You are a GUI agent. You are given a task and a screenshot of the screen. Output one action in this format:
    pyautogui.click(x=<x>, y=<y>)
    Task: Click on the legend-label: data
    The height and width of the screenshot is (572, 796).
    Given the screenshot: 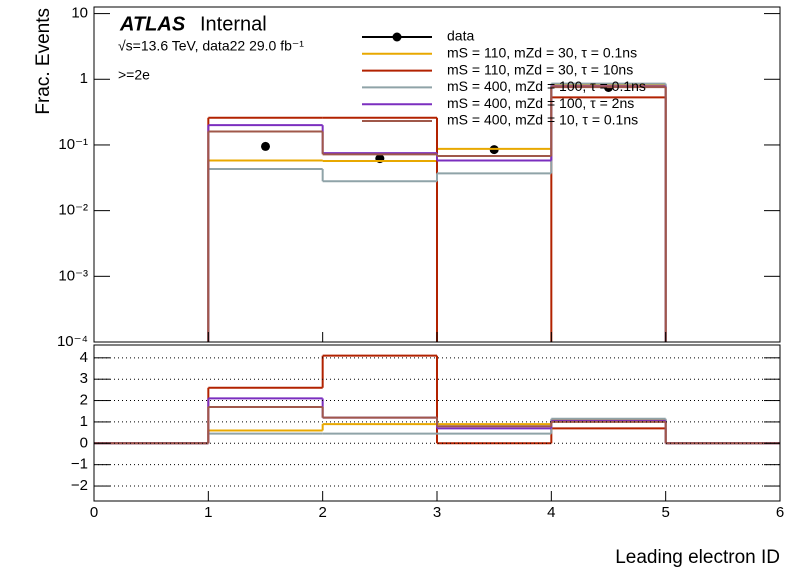 What is the action you would take?
    pyautogui.click(x=460, y=36)
    